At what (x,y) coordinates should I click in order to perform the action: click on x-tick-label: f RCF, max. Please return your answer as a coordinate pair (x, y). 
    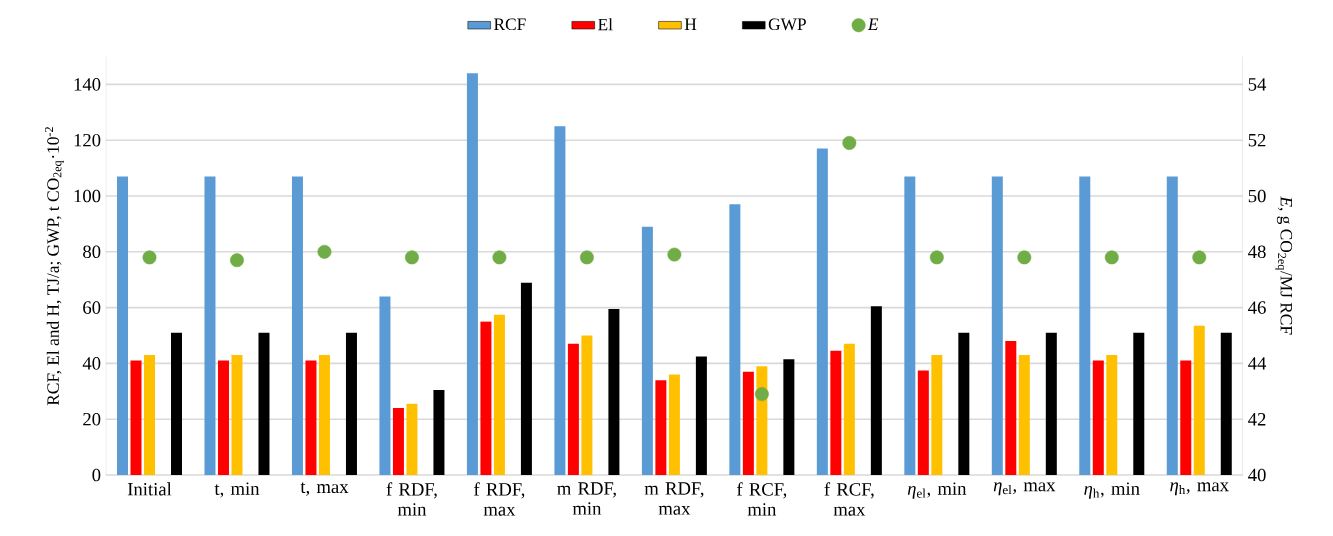
    Looking at the image, I should click on (849, 499).